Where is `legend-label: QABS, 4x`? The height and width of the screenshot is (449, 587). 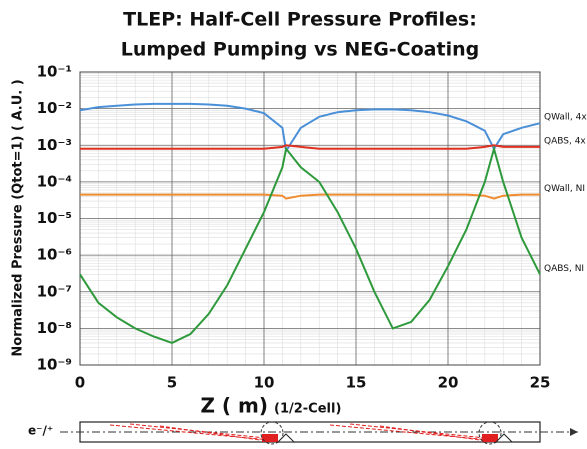 legend-label: QABS, 4x is located at coordinates (565, 141).